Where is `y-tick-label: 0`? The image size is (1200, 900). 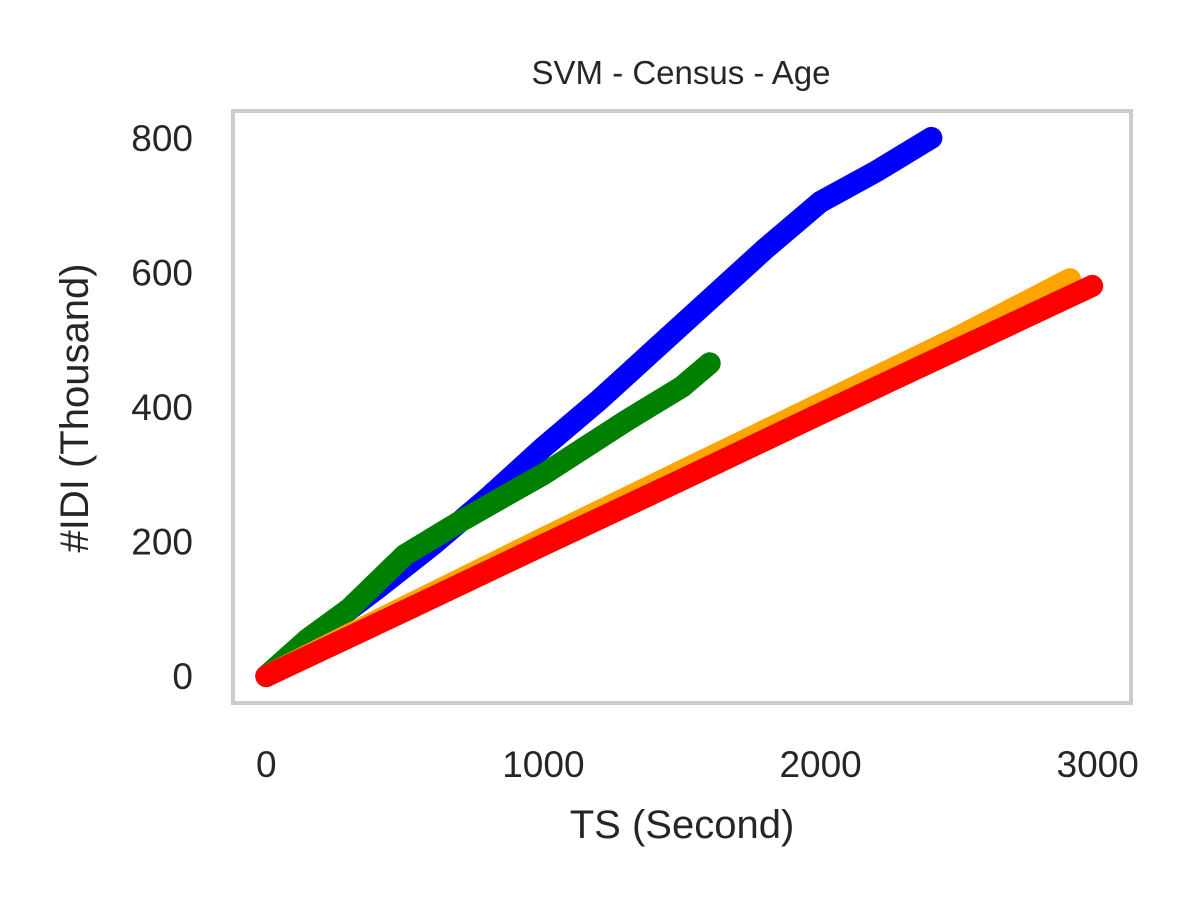
y-tick-label: 0 is located at coordinates (182, 676).